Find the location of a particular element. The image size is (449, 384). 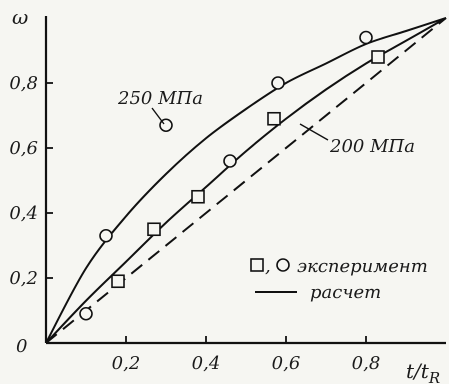

x-tick-label-2: 0,6 is located at coordinates (286, 363).